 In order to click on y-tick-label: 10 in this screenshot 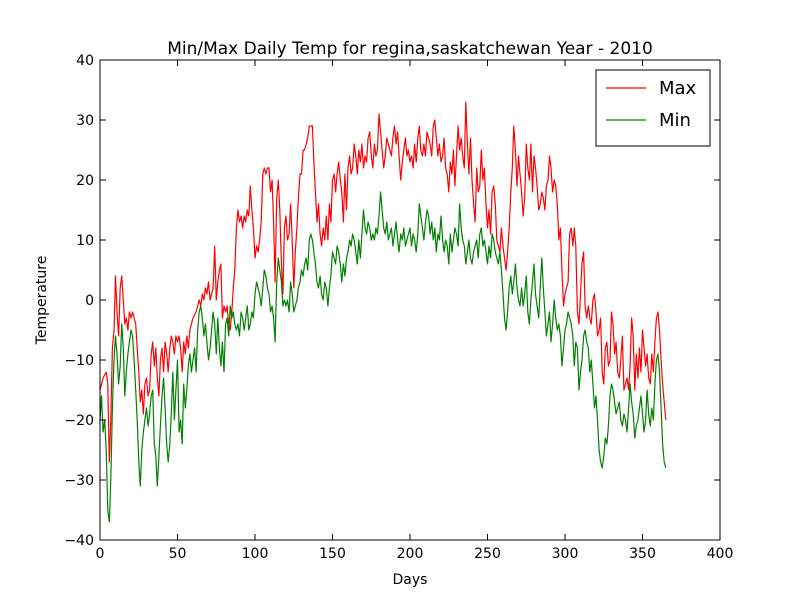, I will do `click(85, 241)`.